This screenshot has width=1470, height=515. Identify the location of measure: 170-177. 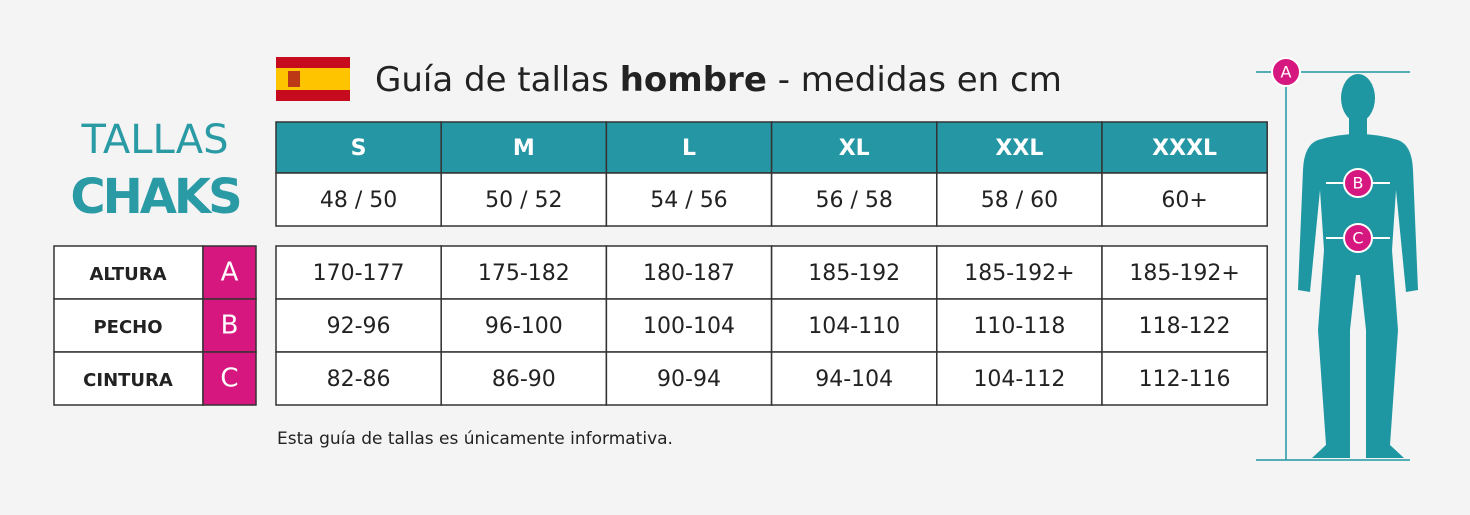
(359, 273).